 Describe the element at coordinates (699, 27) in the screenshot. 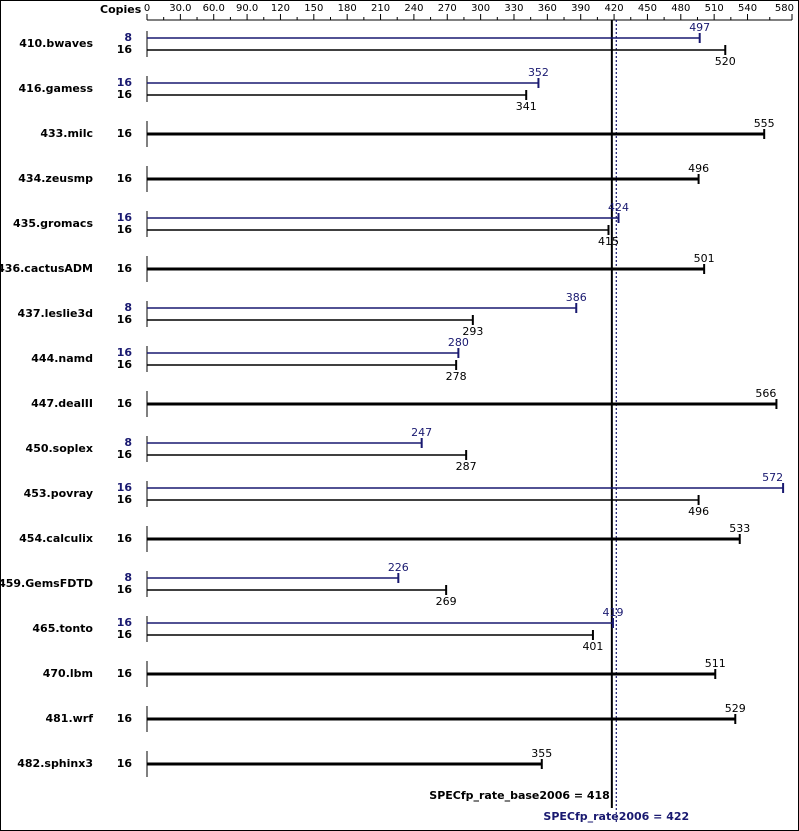

I see `value-label: 497` at that location.